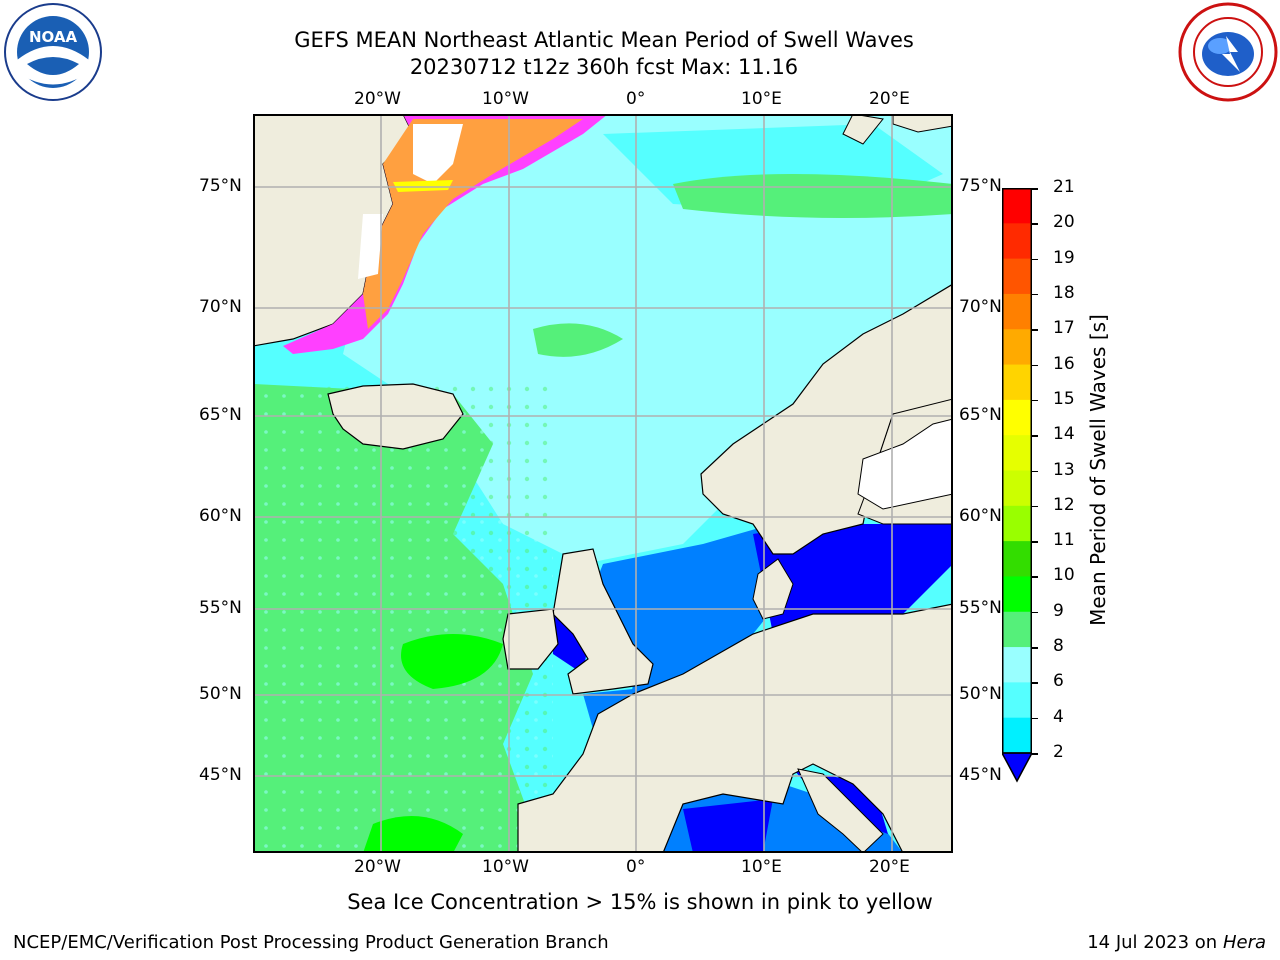 This screenshot has height=960, width=1280. What do you see at coordinates (604, 67) in the screenshot?
I see `chart-subtitle: 20230712 t12z 360h fcst Max: 11.16` at bounding box center [604, 67].